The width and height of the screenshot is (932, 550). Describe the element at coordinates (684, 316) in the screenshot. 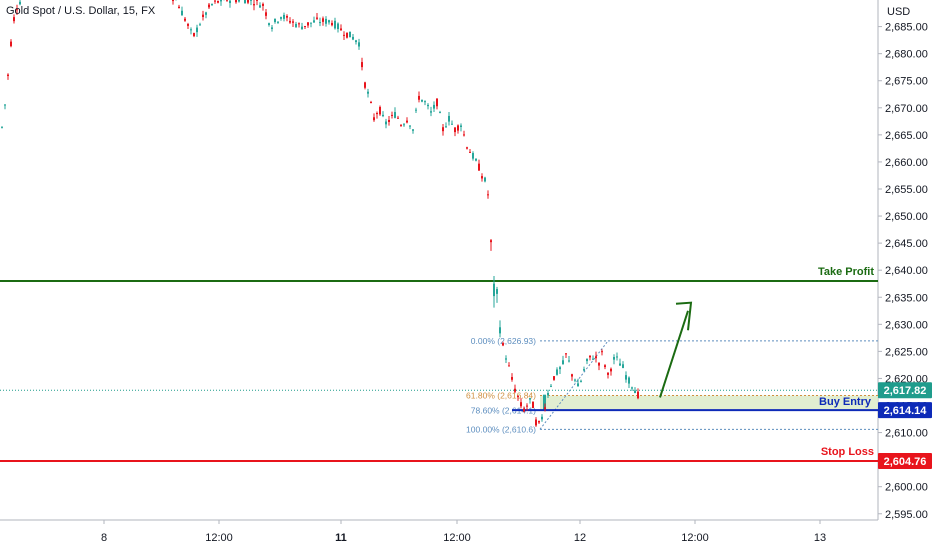

I see `projection-arrow-head` at that location.